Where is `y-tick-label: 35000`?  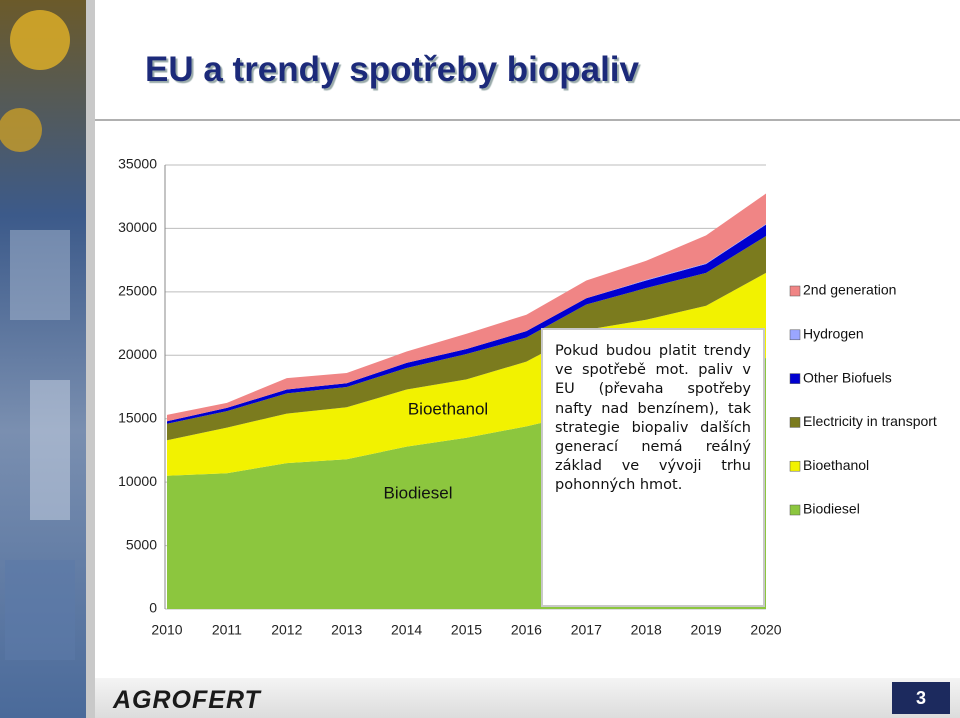 y-tick-label: 35000 is located at coordinates (137, 164).